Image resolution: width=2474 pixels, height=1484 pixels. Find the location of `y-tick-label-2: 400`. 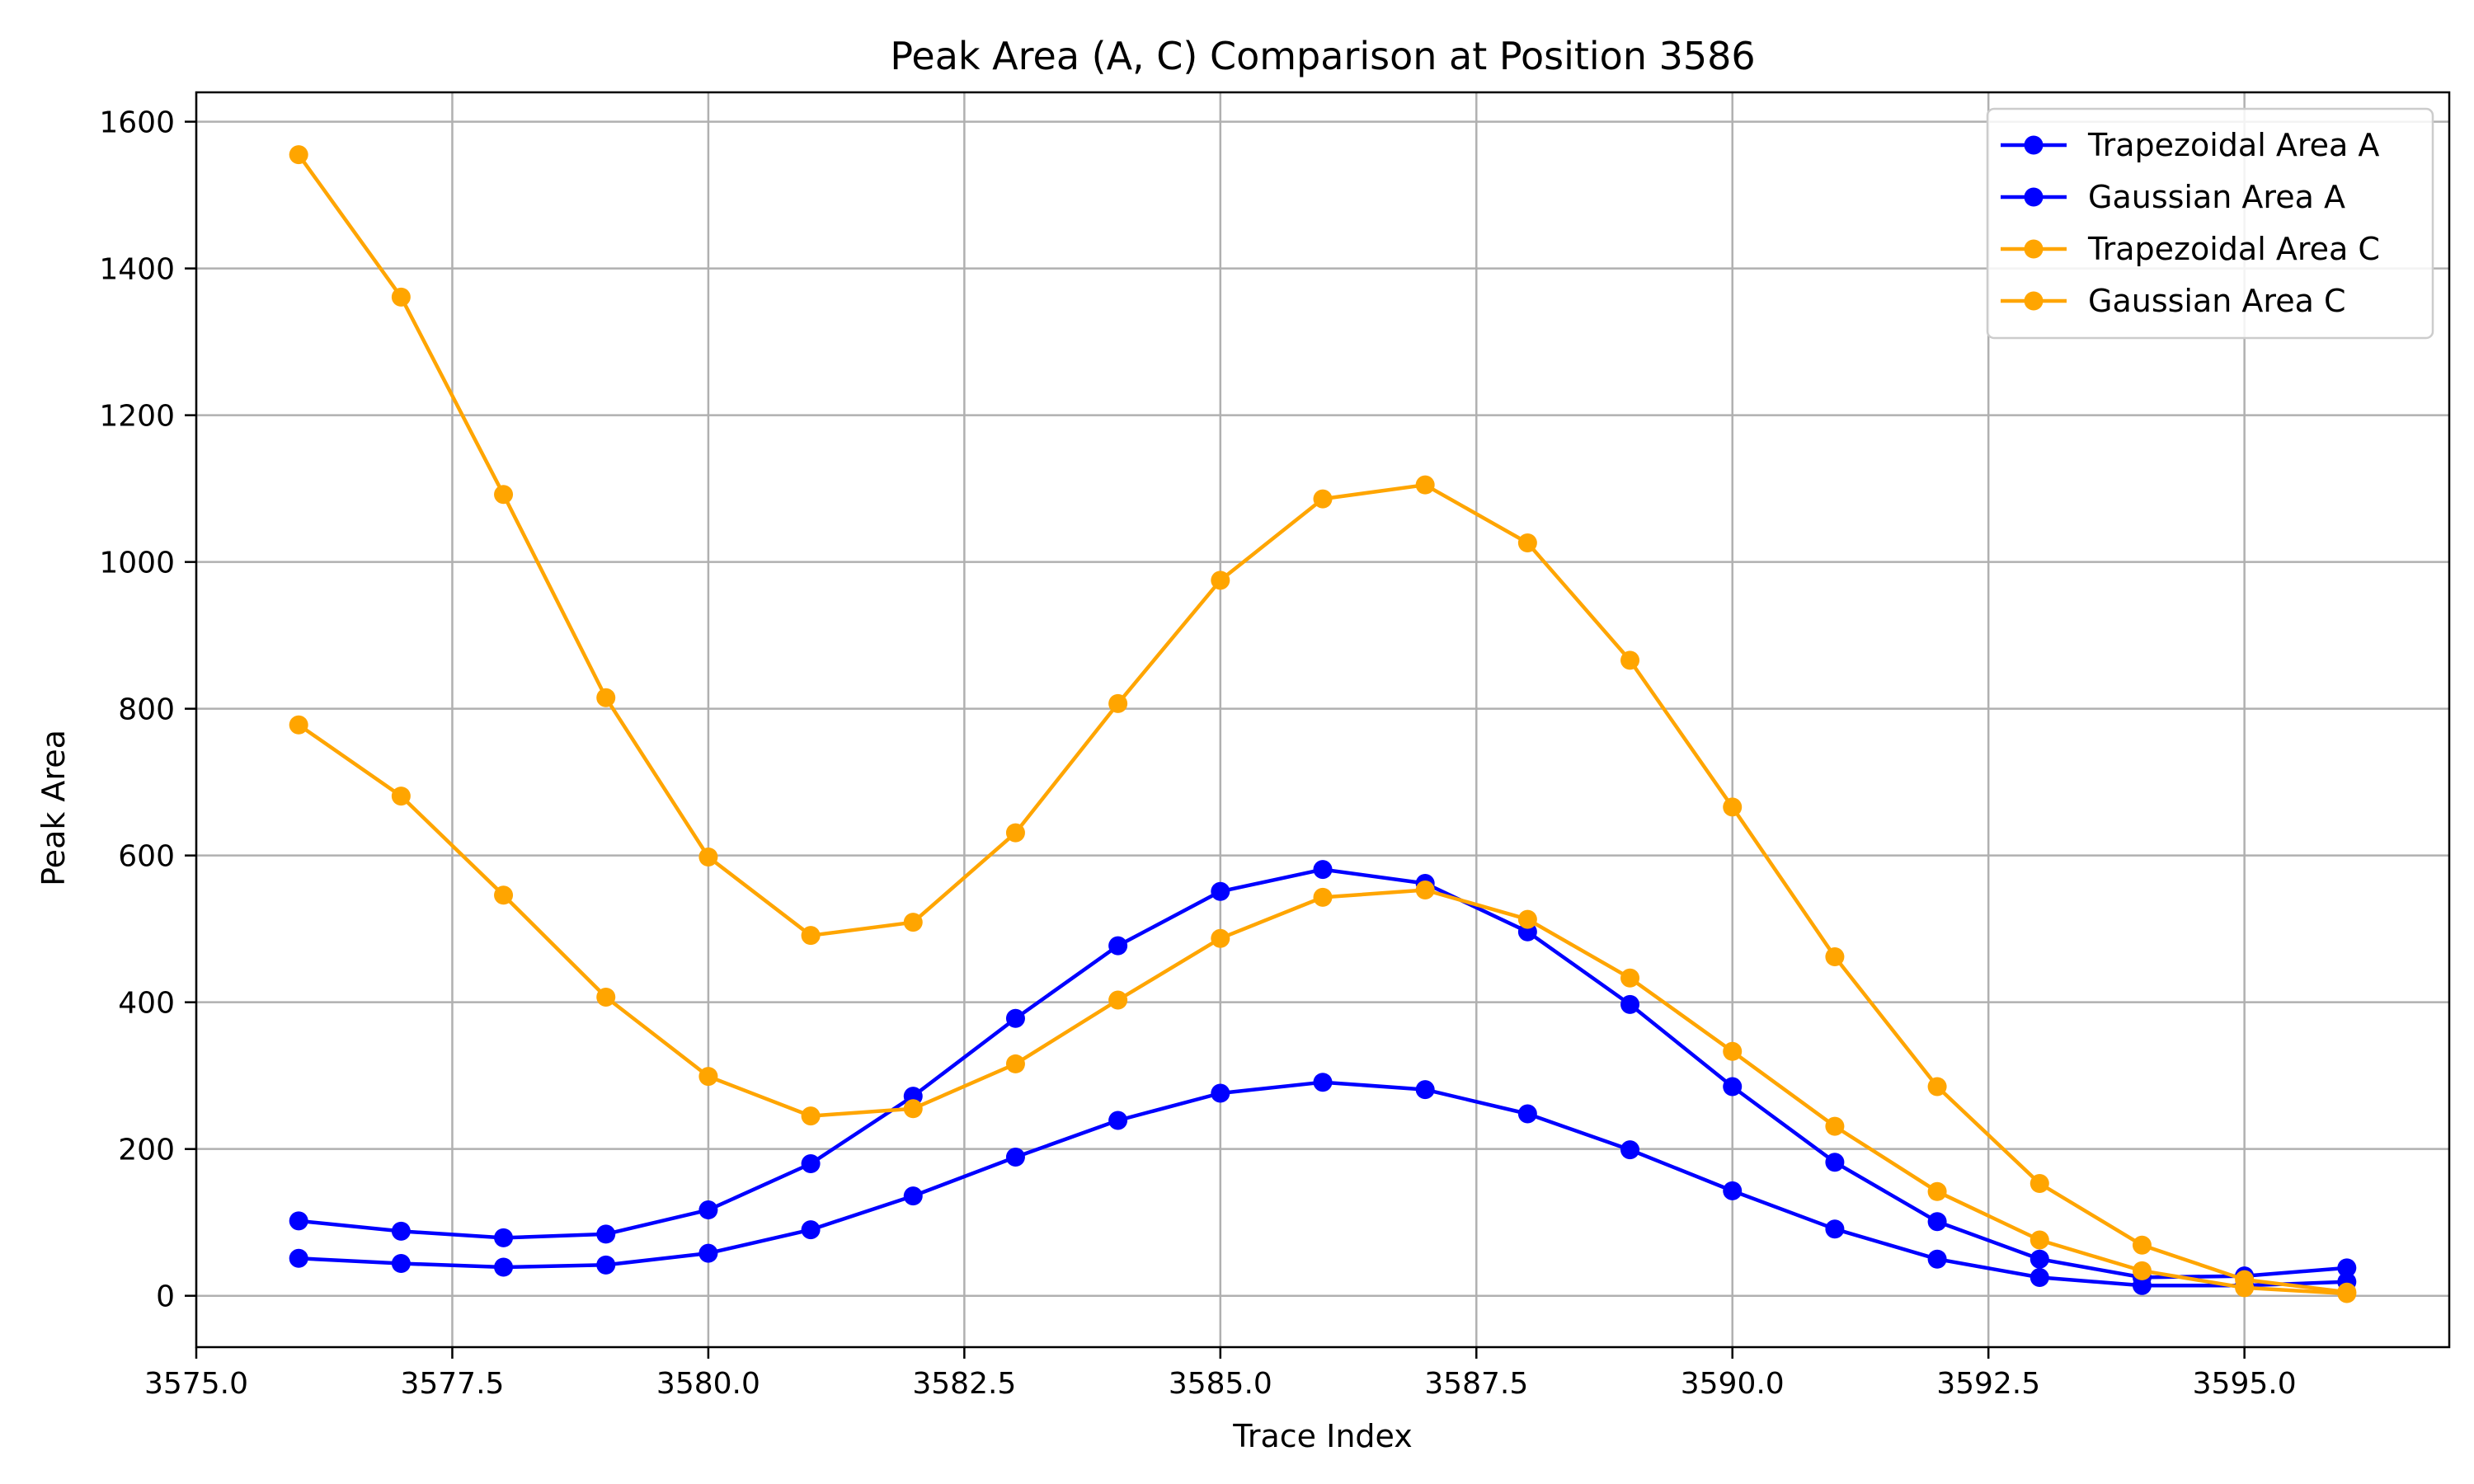

y-tick-label-2: 400 is located at coordinates (146, 1004).